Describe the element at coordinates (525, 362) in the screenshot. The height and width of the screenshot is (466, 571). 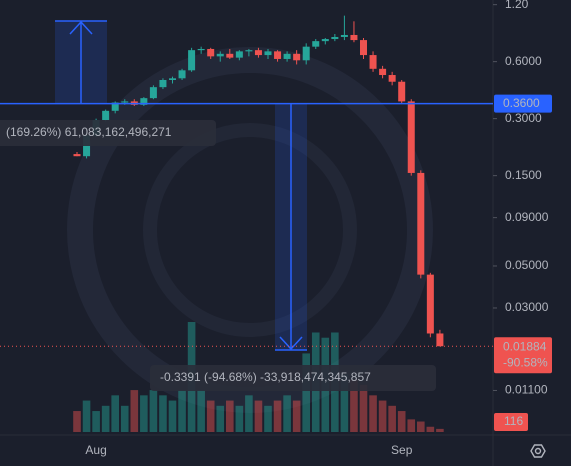
I see `last-change-label: -90.58%` at that location.